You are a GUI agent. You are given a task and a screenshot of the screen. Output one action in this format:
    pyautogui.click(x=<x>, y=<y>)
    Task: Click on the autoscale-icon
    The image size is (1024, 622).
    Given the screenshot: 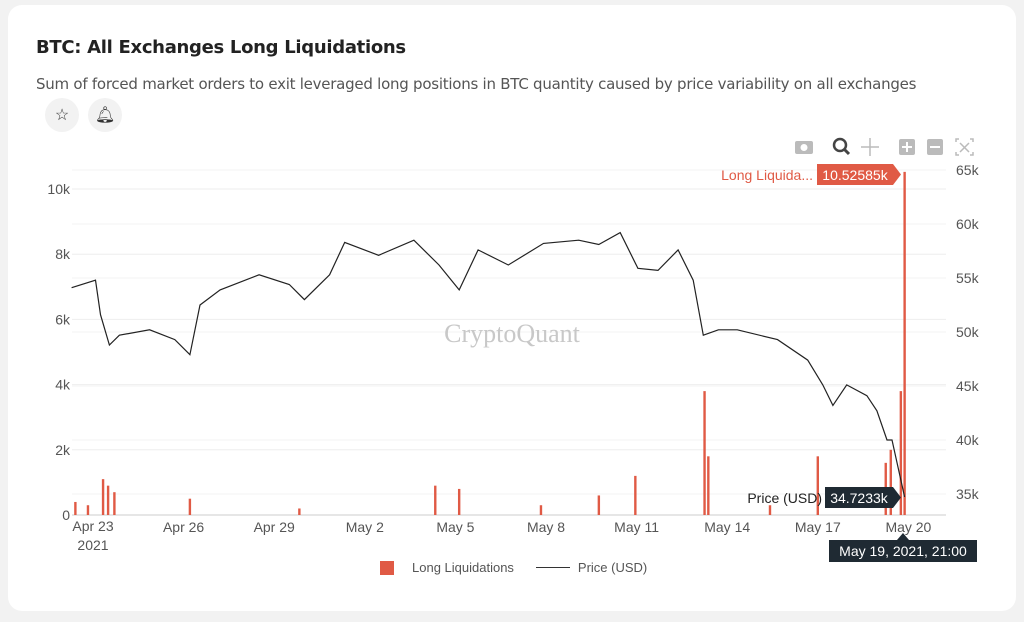 What is the action you would take?
    pyautogui.click(x=964, y=147)
    